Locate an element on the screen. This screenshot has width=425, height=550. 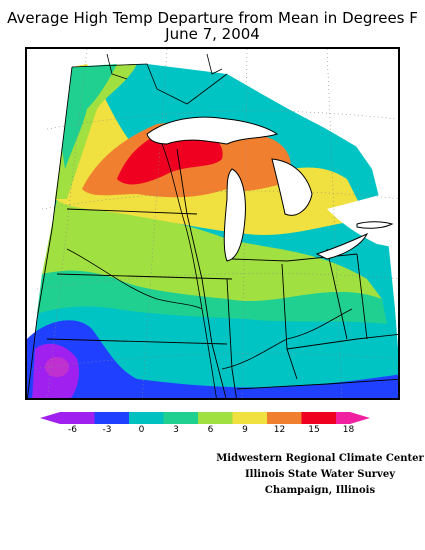
region-northwest-teal is located at coordinates (89, 116).